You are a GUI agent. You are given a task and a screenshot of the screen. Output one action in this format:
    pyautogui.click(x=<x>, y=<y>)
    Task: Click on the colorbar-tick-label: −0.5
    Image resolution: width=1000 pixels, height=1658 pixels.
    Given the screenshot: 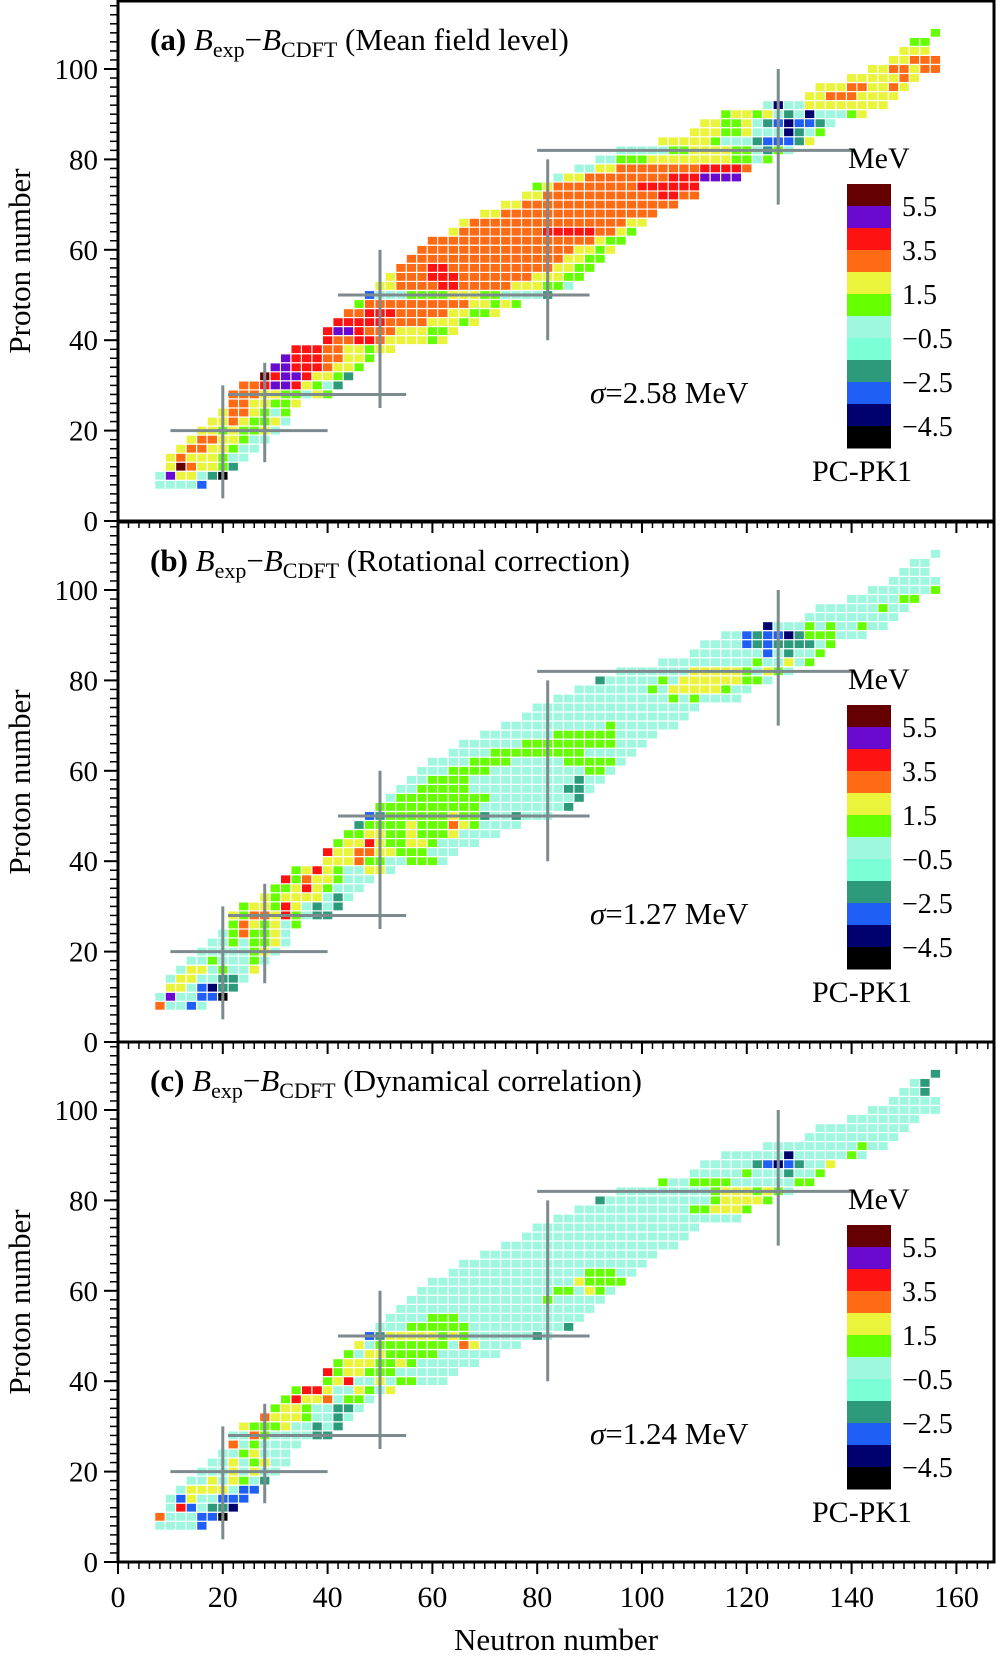 What is the action you would take?
    pyautogui.click(x=927, y=1380)
    